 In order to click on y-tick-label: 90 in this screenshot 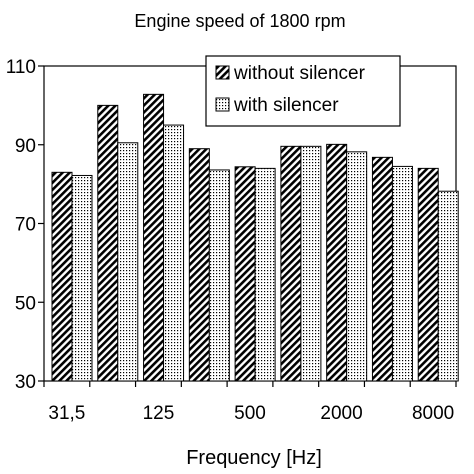, I will do `click(25, 146)`.